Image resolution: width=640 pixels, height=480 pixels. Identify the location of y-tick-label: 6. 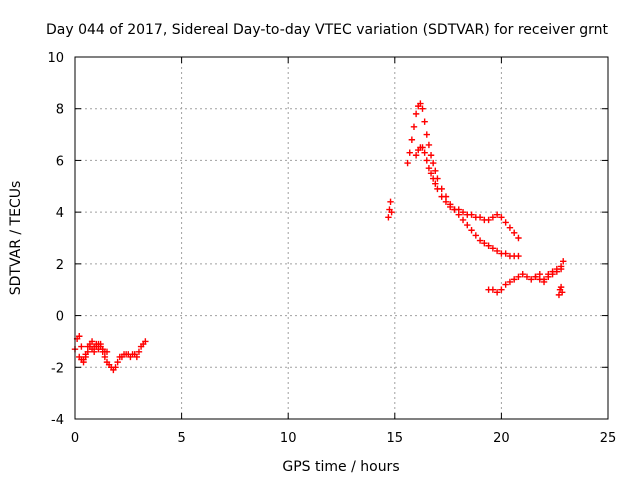
(60, 161).